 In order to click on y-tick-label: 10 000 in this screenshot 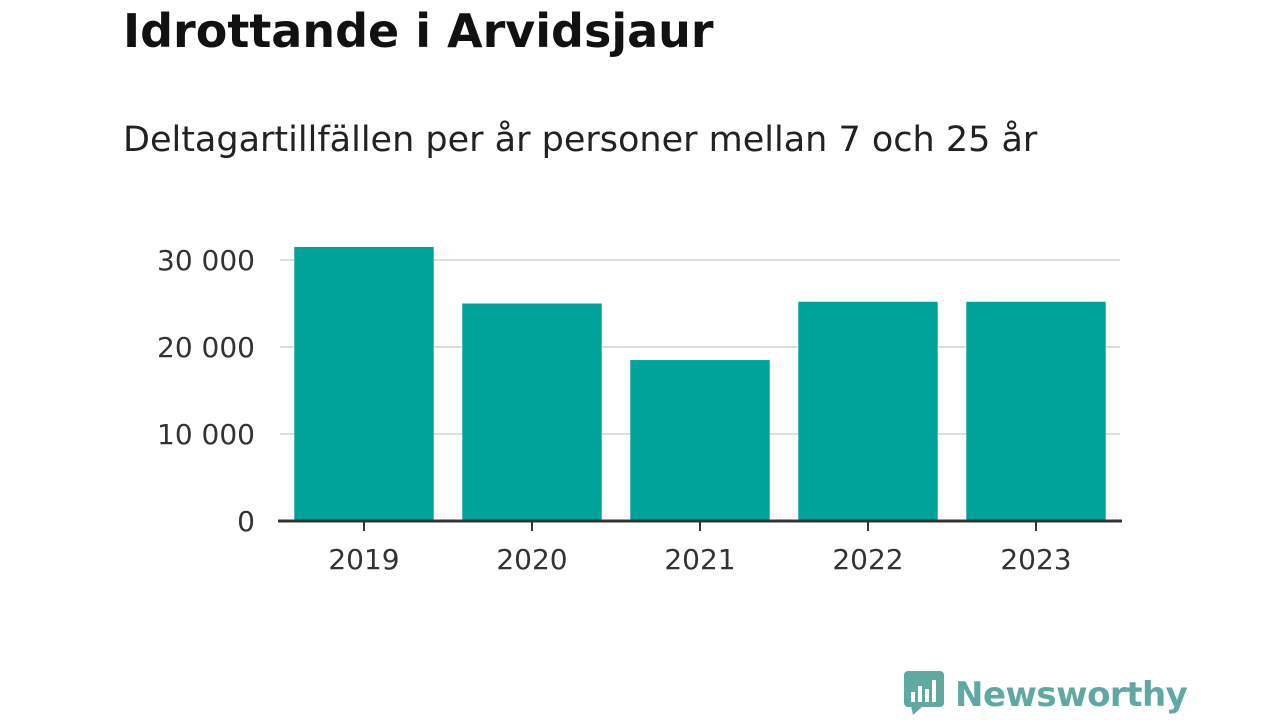, I will do `click(206, 434)`.